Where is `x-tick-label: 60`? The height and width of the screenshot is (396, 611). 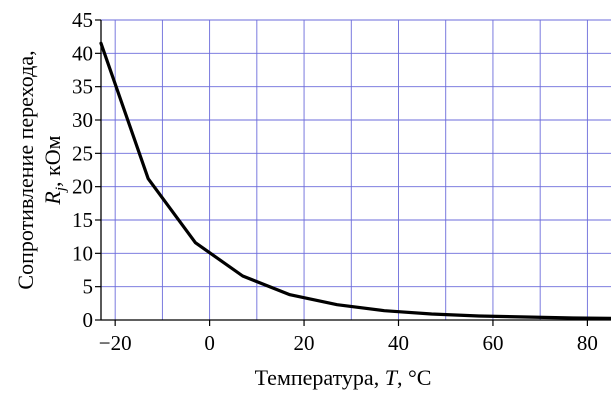
x-tick-label: 60 is located at coordinates (492, 343).